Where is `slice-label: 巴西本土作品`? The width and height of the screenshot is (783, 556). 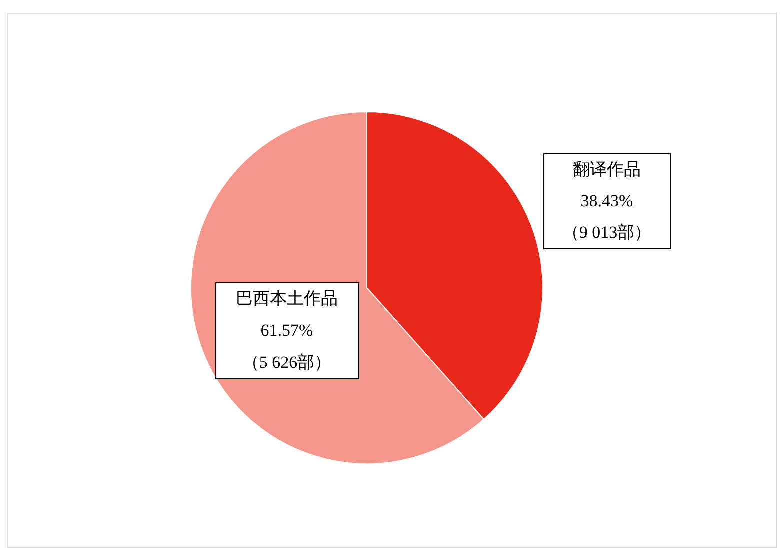 slice-label: 巴西本土作品 is located at coordinates (287, 298).